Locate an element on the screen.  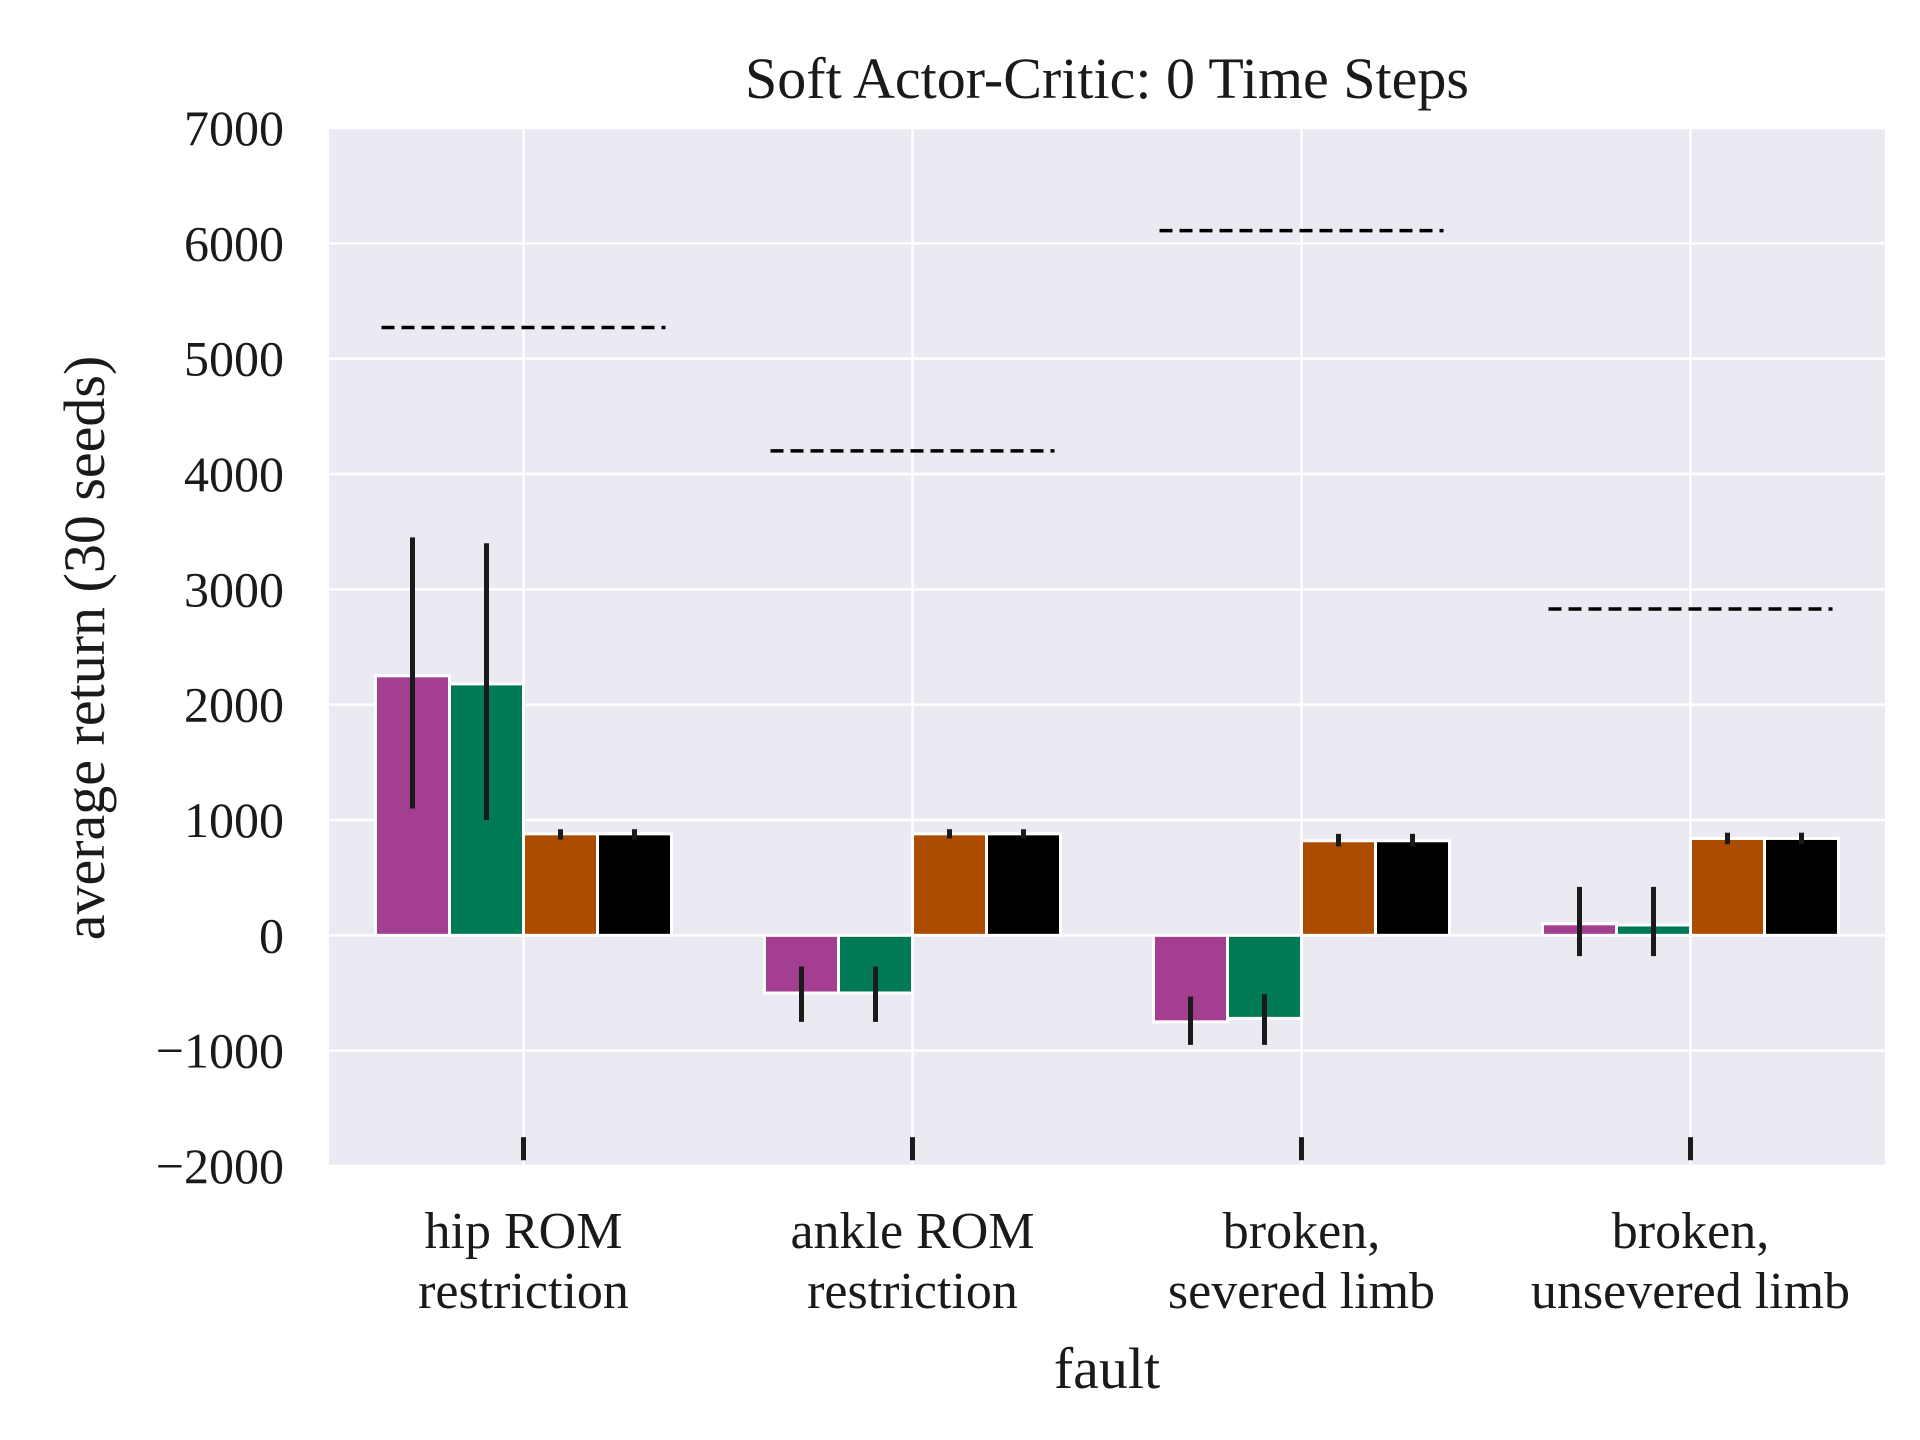
x-tick-label: hip ROM restriction is located at coordinates (523, 1261).